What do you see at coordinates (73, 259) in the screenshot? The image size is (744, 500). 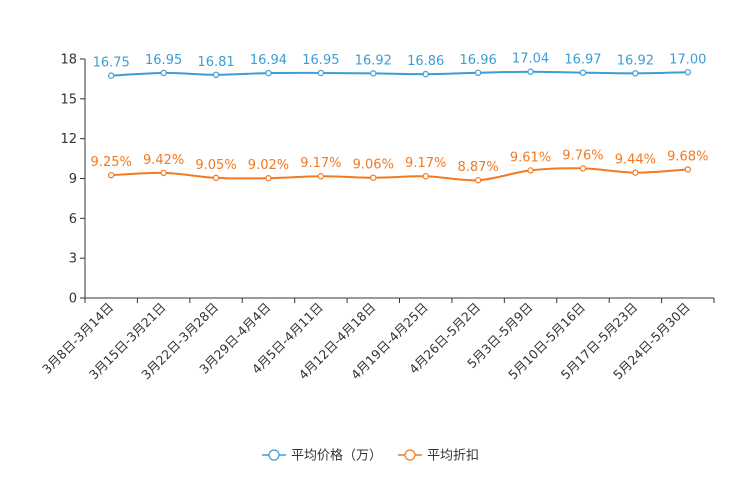 I see `y-tick-label: 3` at bounding box center [73, 259].